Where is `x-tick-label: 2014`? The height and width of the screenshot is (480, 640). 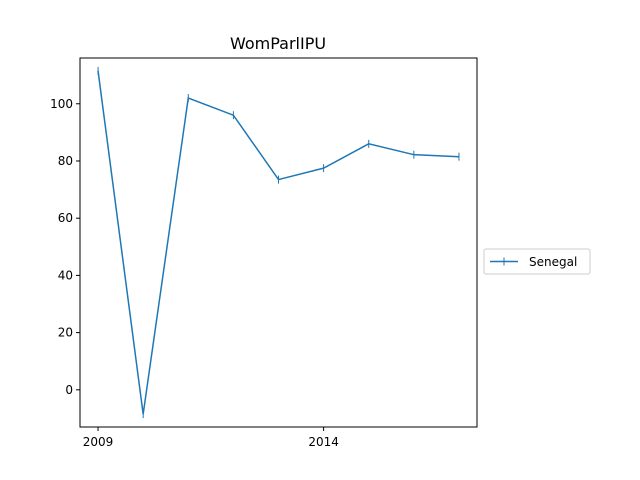
x-tick-label: 2014 is located at coordinates (323, 442).